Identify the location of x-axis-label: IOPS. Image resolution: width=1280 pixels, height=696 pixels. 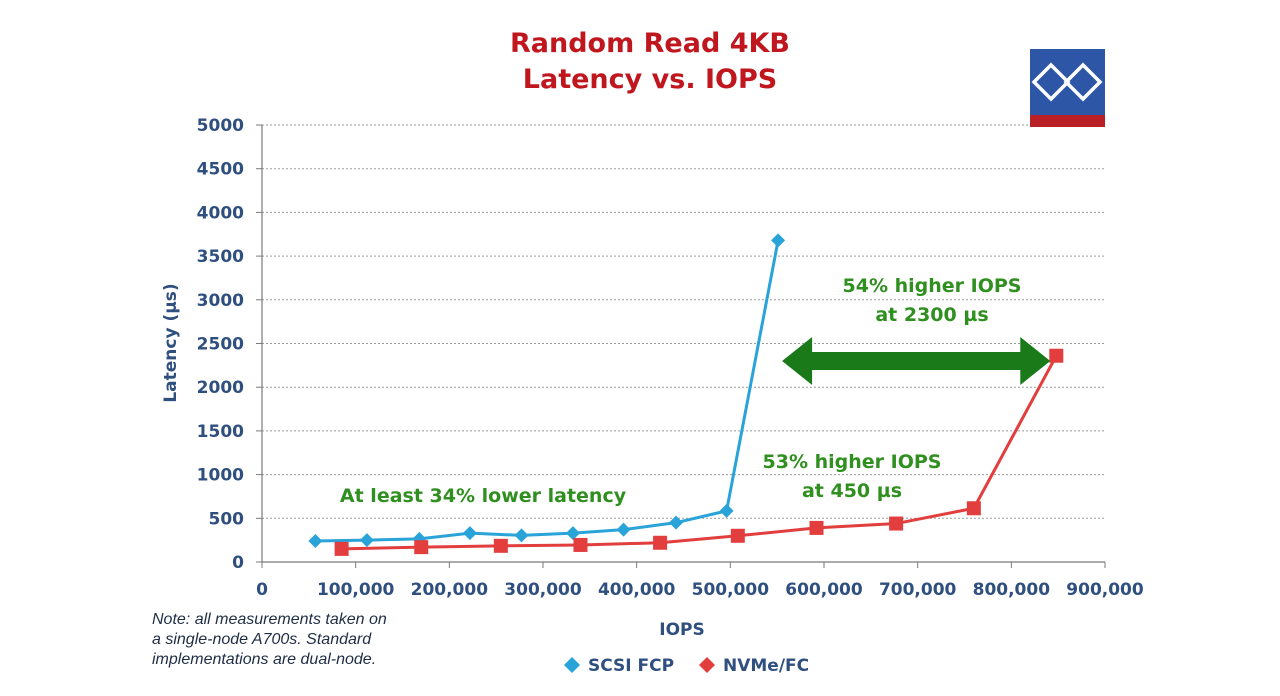
(681, 630).